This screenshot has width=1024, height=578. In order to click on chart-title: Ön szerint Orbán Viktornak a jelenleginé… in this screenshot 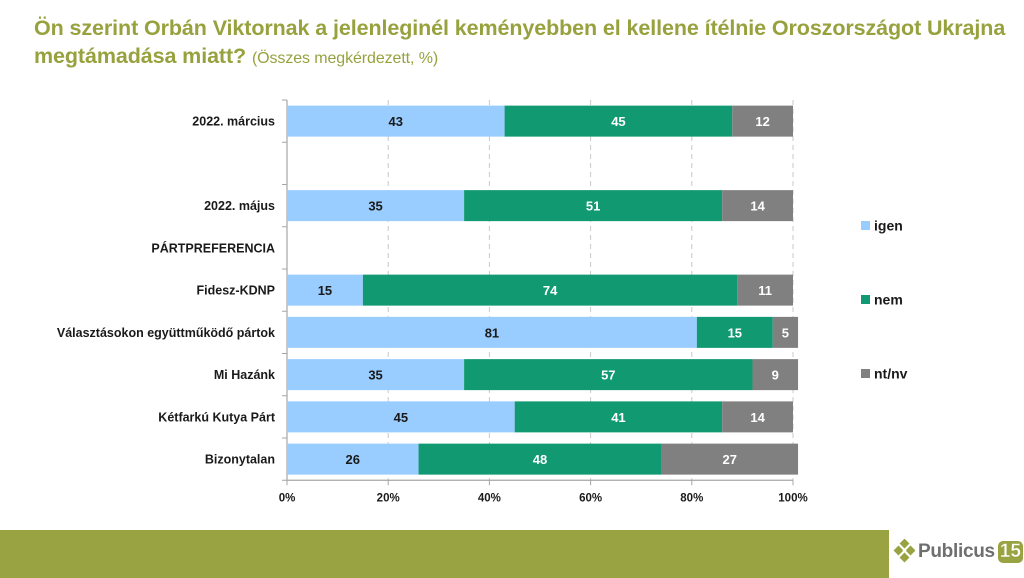, I will do `click(524, 43)`.